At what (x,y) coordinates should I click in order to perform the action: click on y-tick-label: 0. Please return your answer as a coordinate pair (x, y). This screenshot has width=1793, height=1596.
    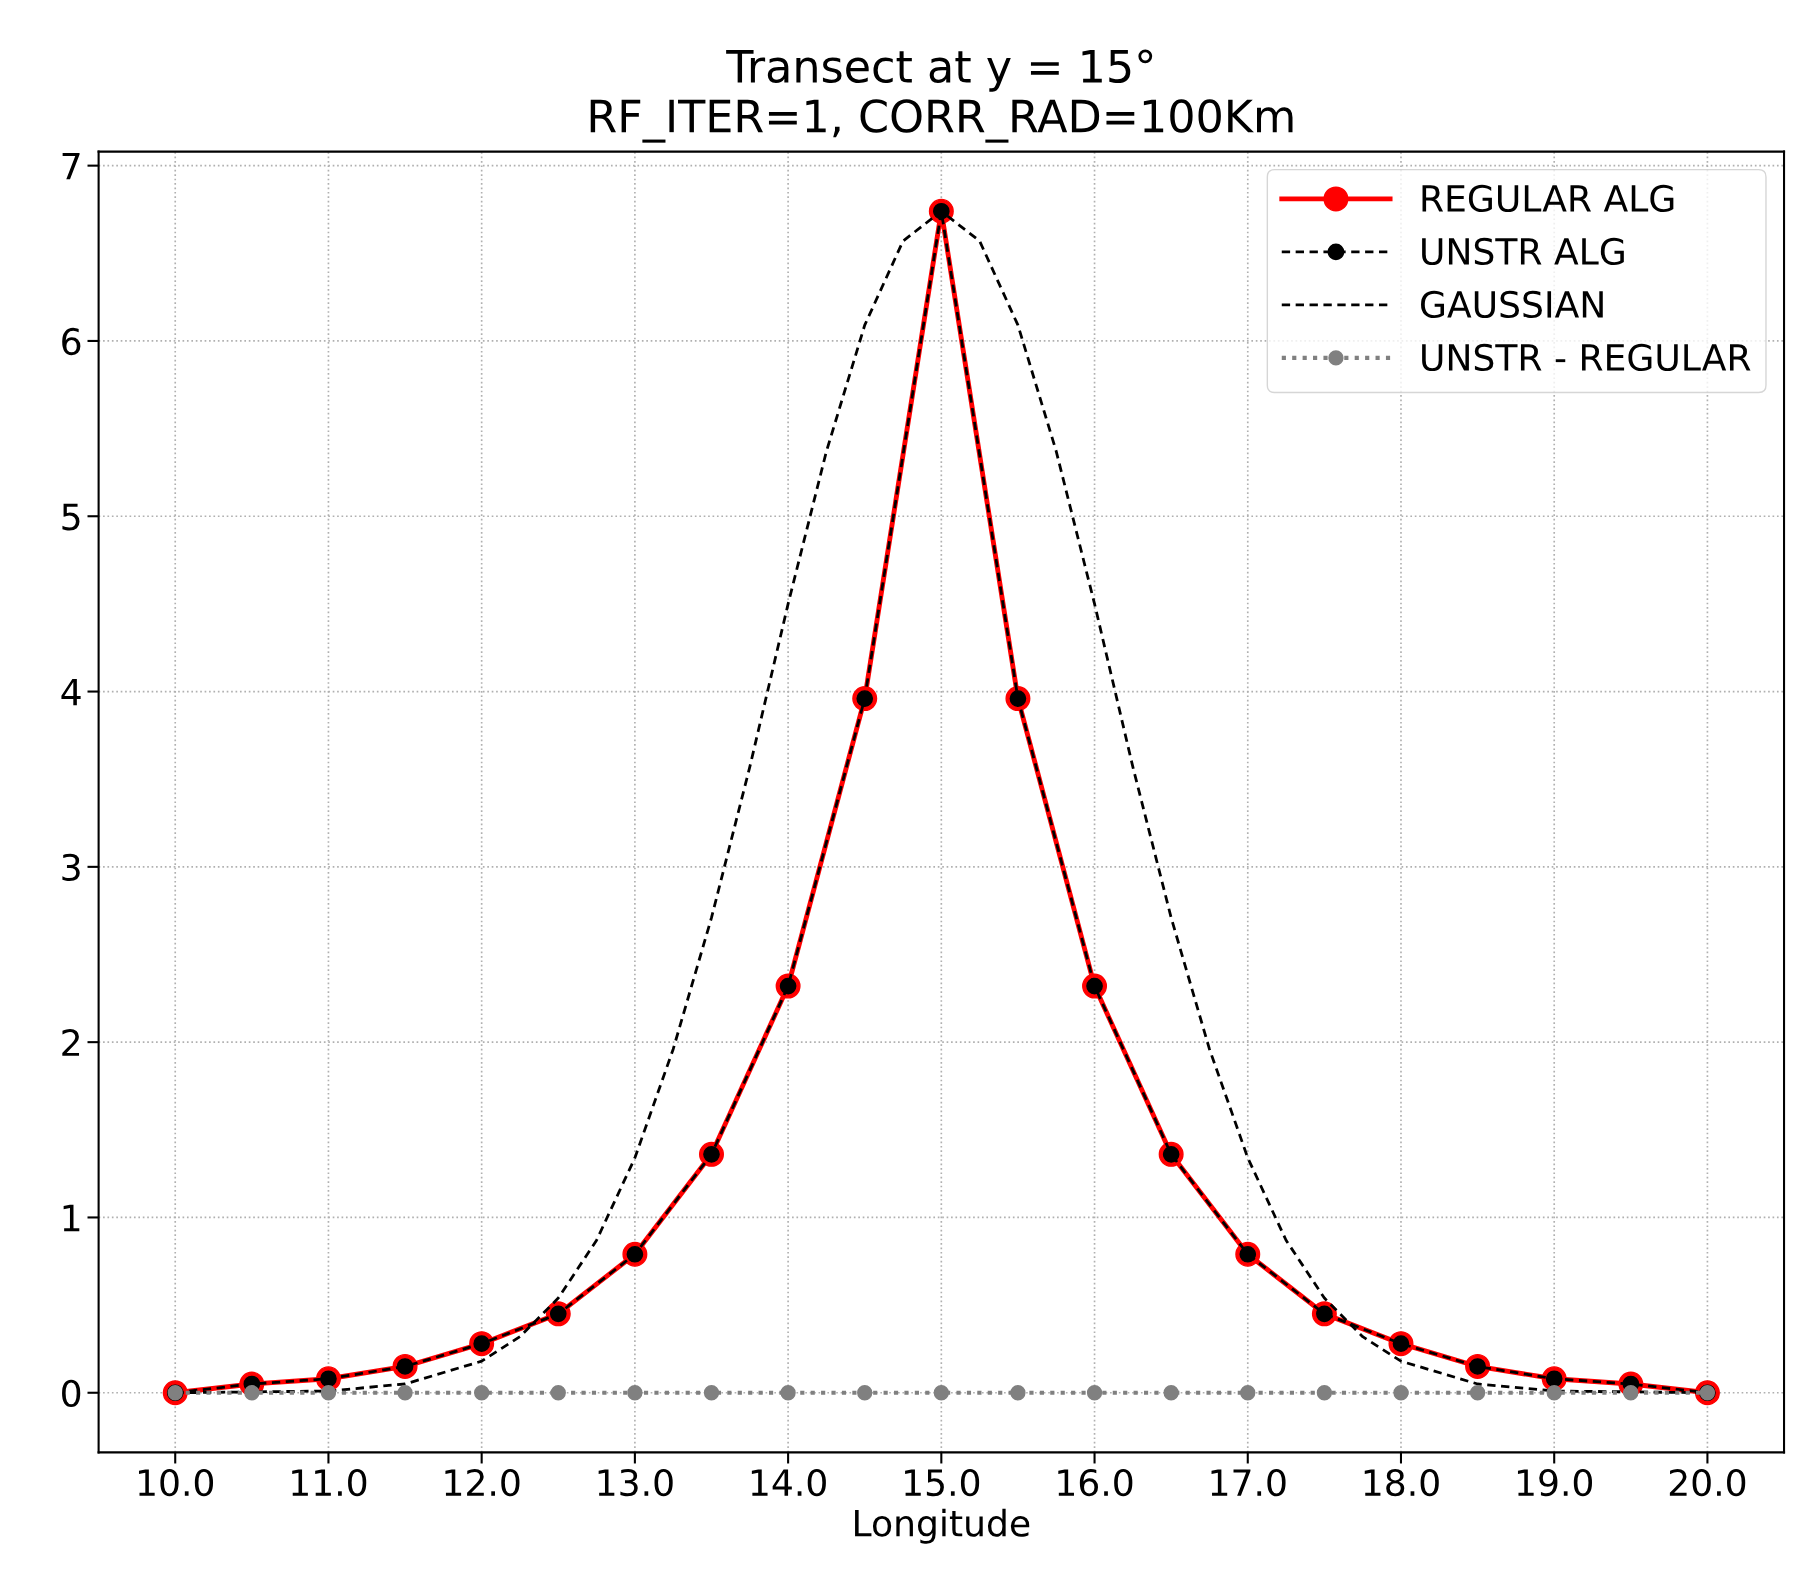
    Looking at the image, I should click on (71, 1393).